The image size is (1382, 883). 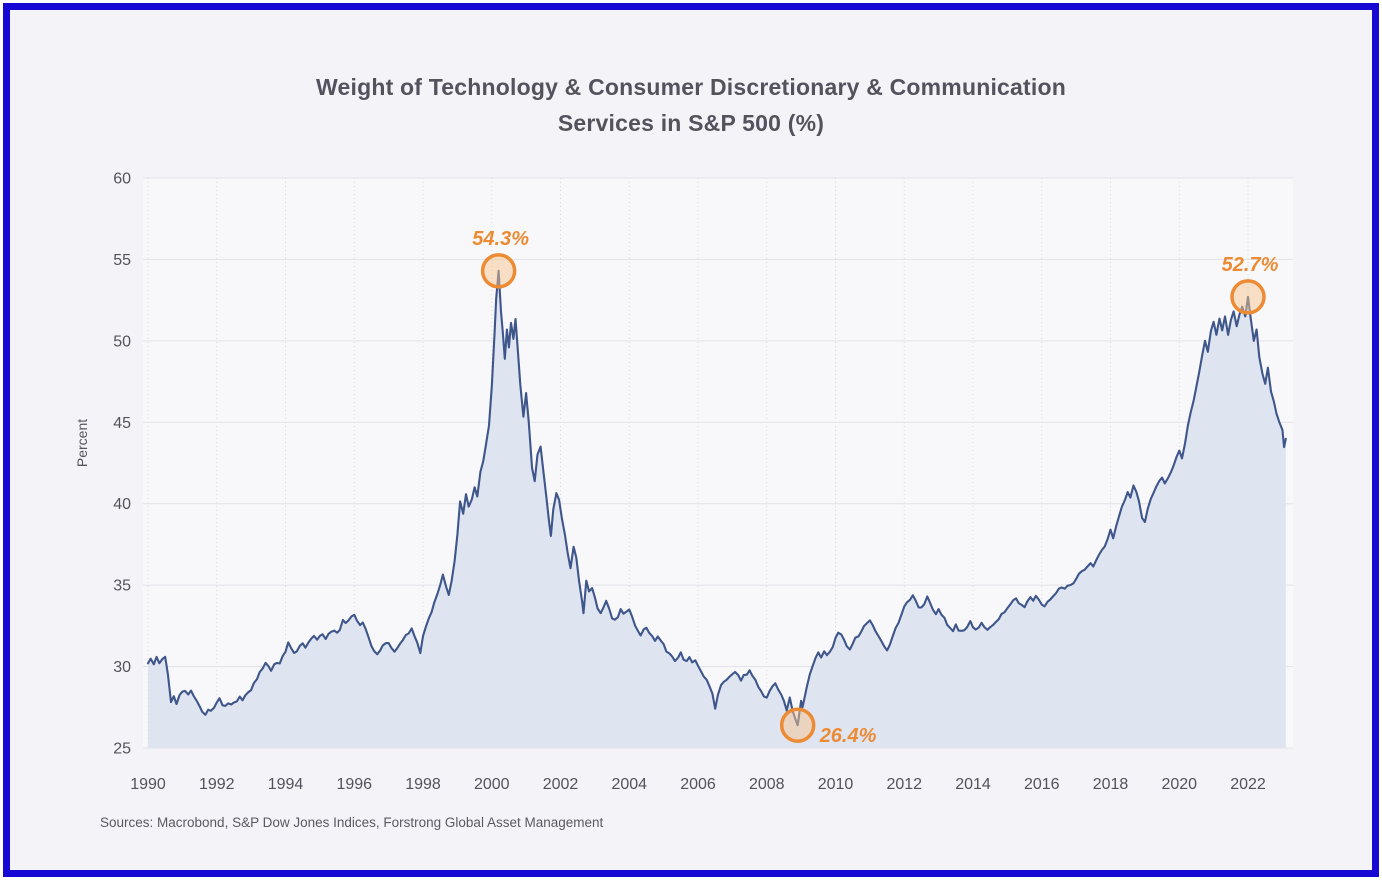 What do you see at coordinates (1042, 784) in the screenshot?
I see `x-tick-label: 2016` at bounding box center [1042, 784].